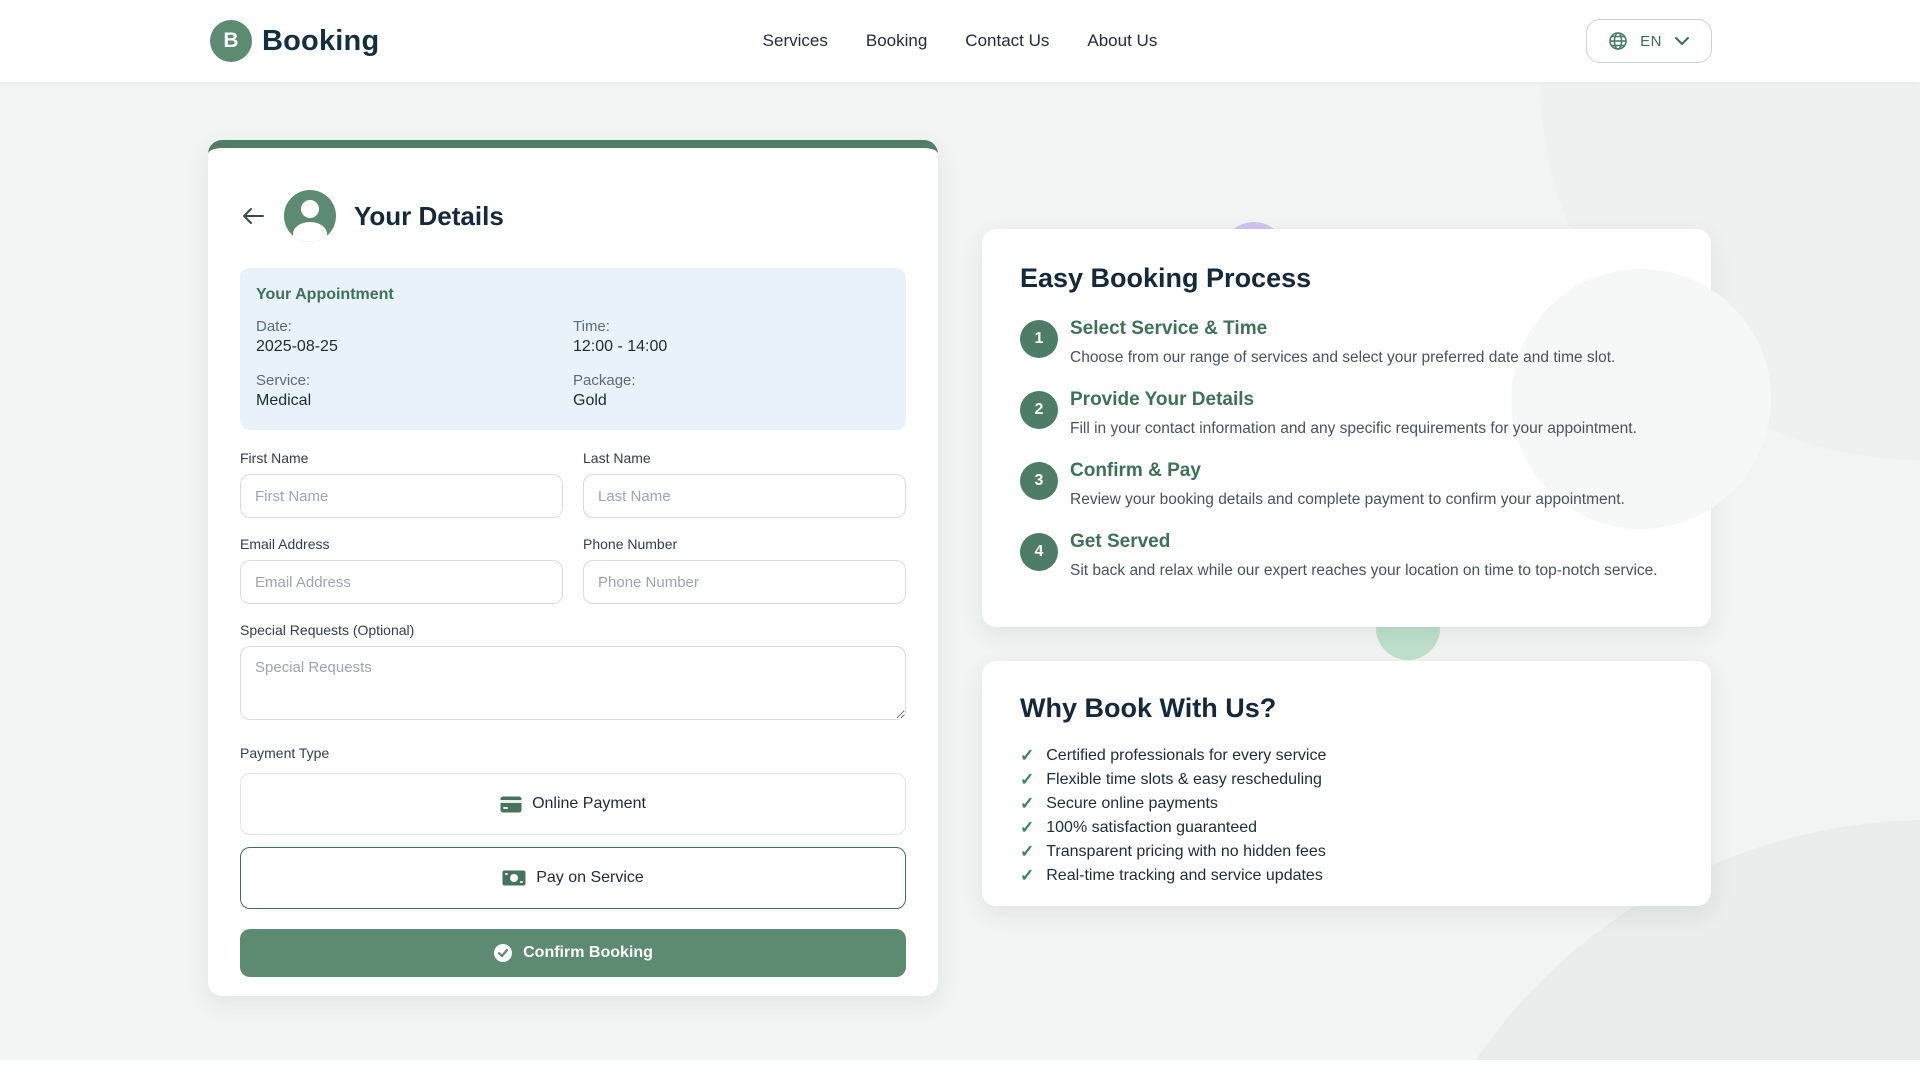 This screenshot has height=1080, width=1920. I want to click on nav-item-booking: Booking, so click(896, 40).